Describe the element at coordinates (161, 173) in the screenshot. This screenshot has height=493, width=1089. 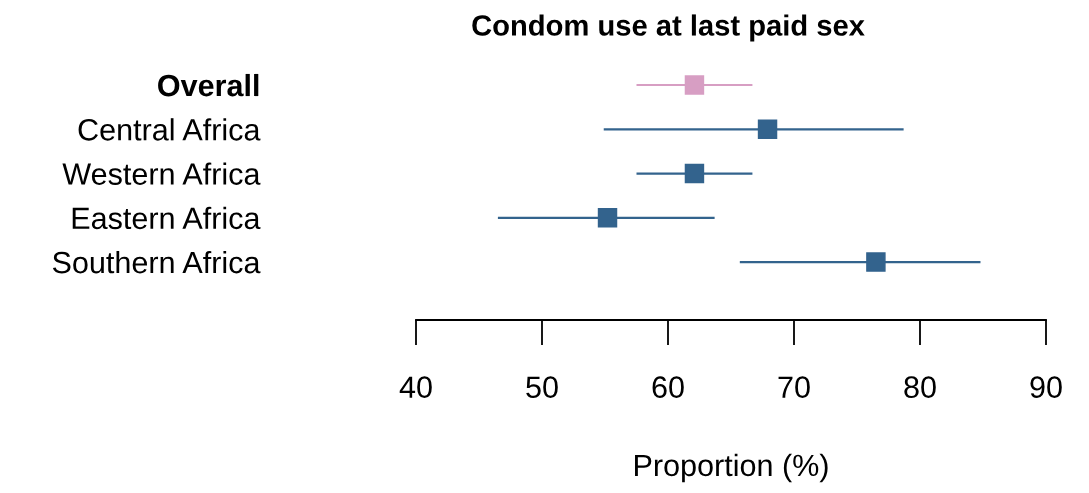
I see `y-tick-label: Western Africa` at that location.